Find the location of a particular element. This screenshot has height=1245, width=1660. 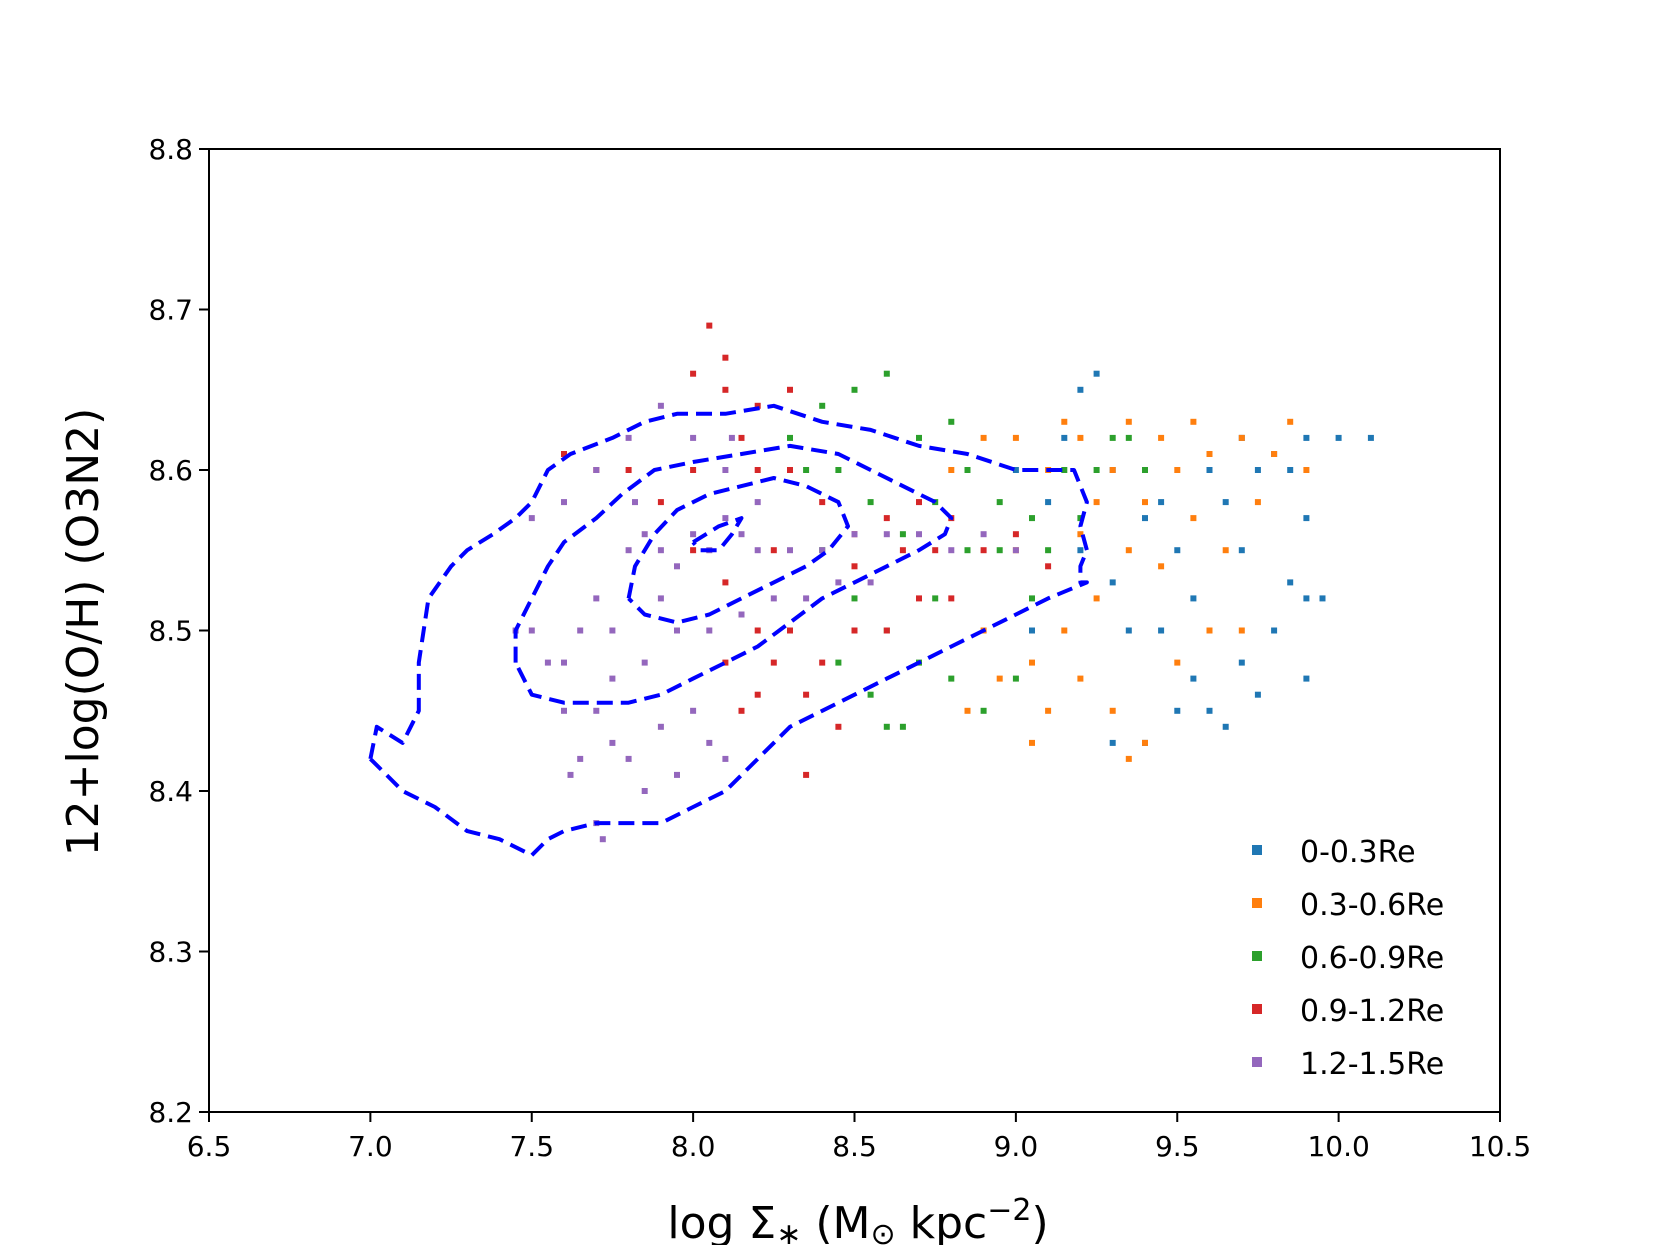

legend-item: 0.9-1.2Re is located at coordinates (1348, 1011).